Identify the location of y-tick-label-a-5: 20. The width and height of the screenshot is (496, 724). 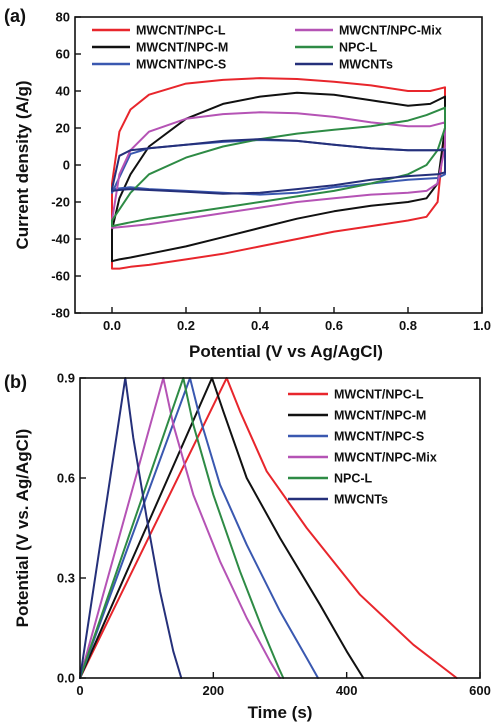
(63, 128).